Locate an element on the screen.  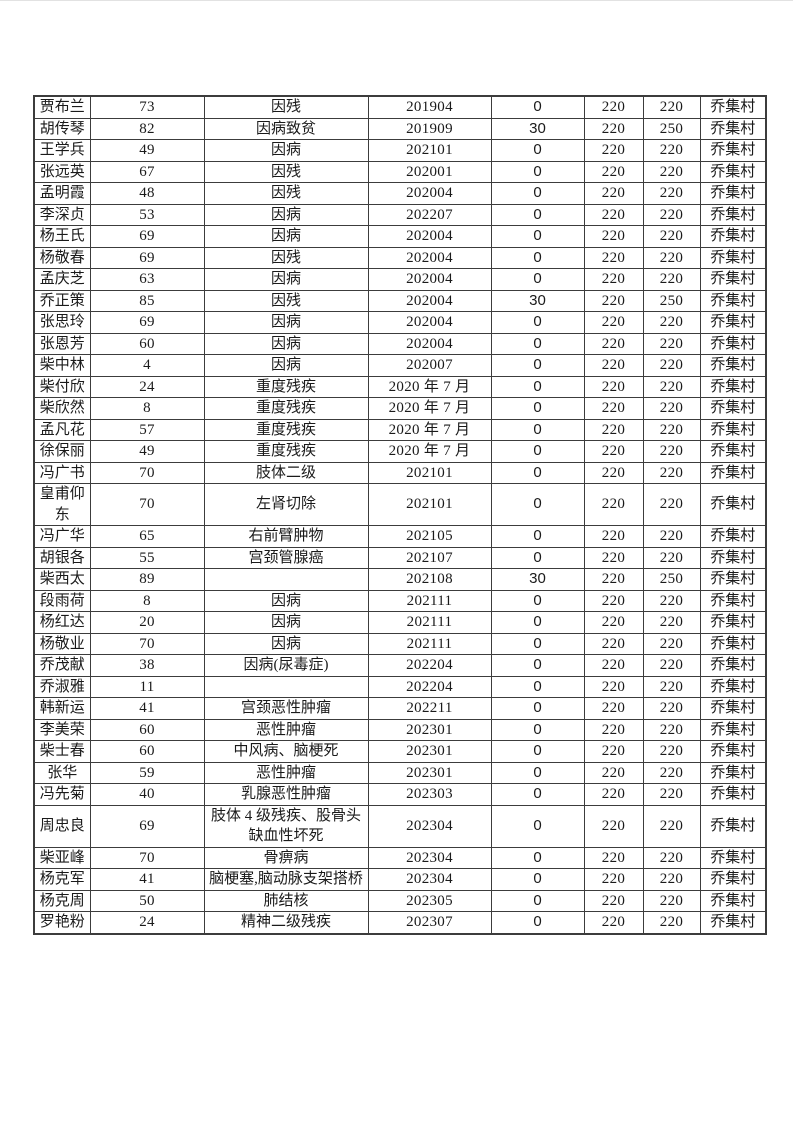
cell-reason: 肢体二级 is located at coordinates (286, 472).